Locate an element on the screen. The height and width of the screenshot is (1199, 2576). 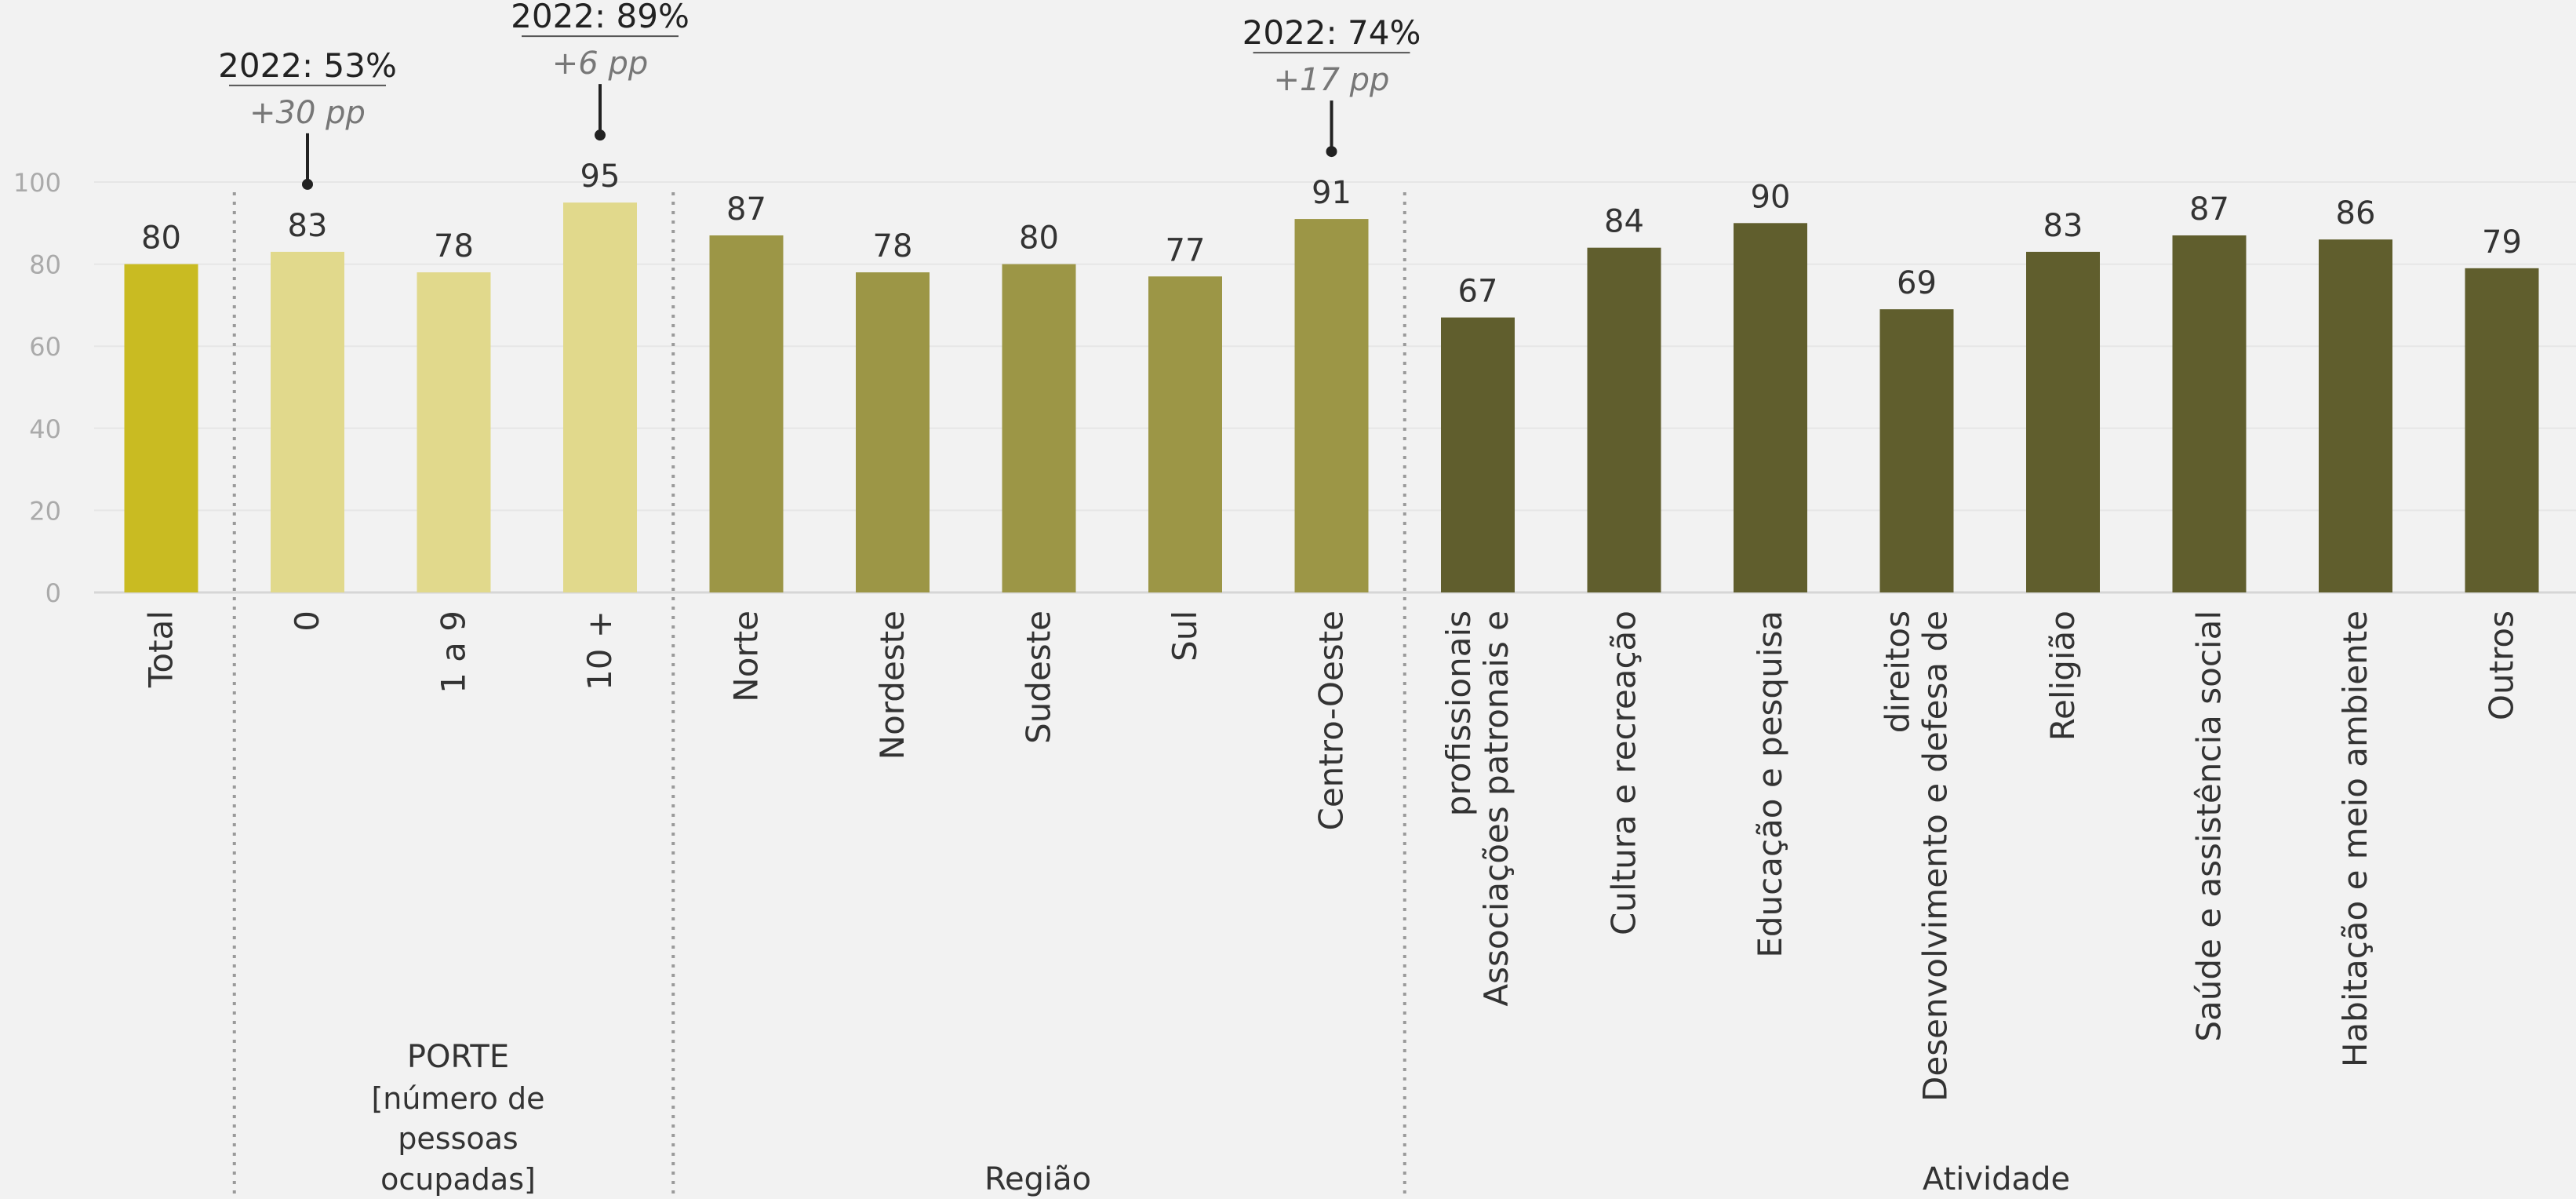
value-label-saude-e-assistencia-social: 87 is located at coordinates (2209, 209).